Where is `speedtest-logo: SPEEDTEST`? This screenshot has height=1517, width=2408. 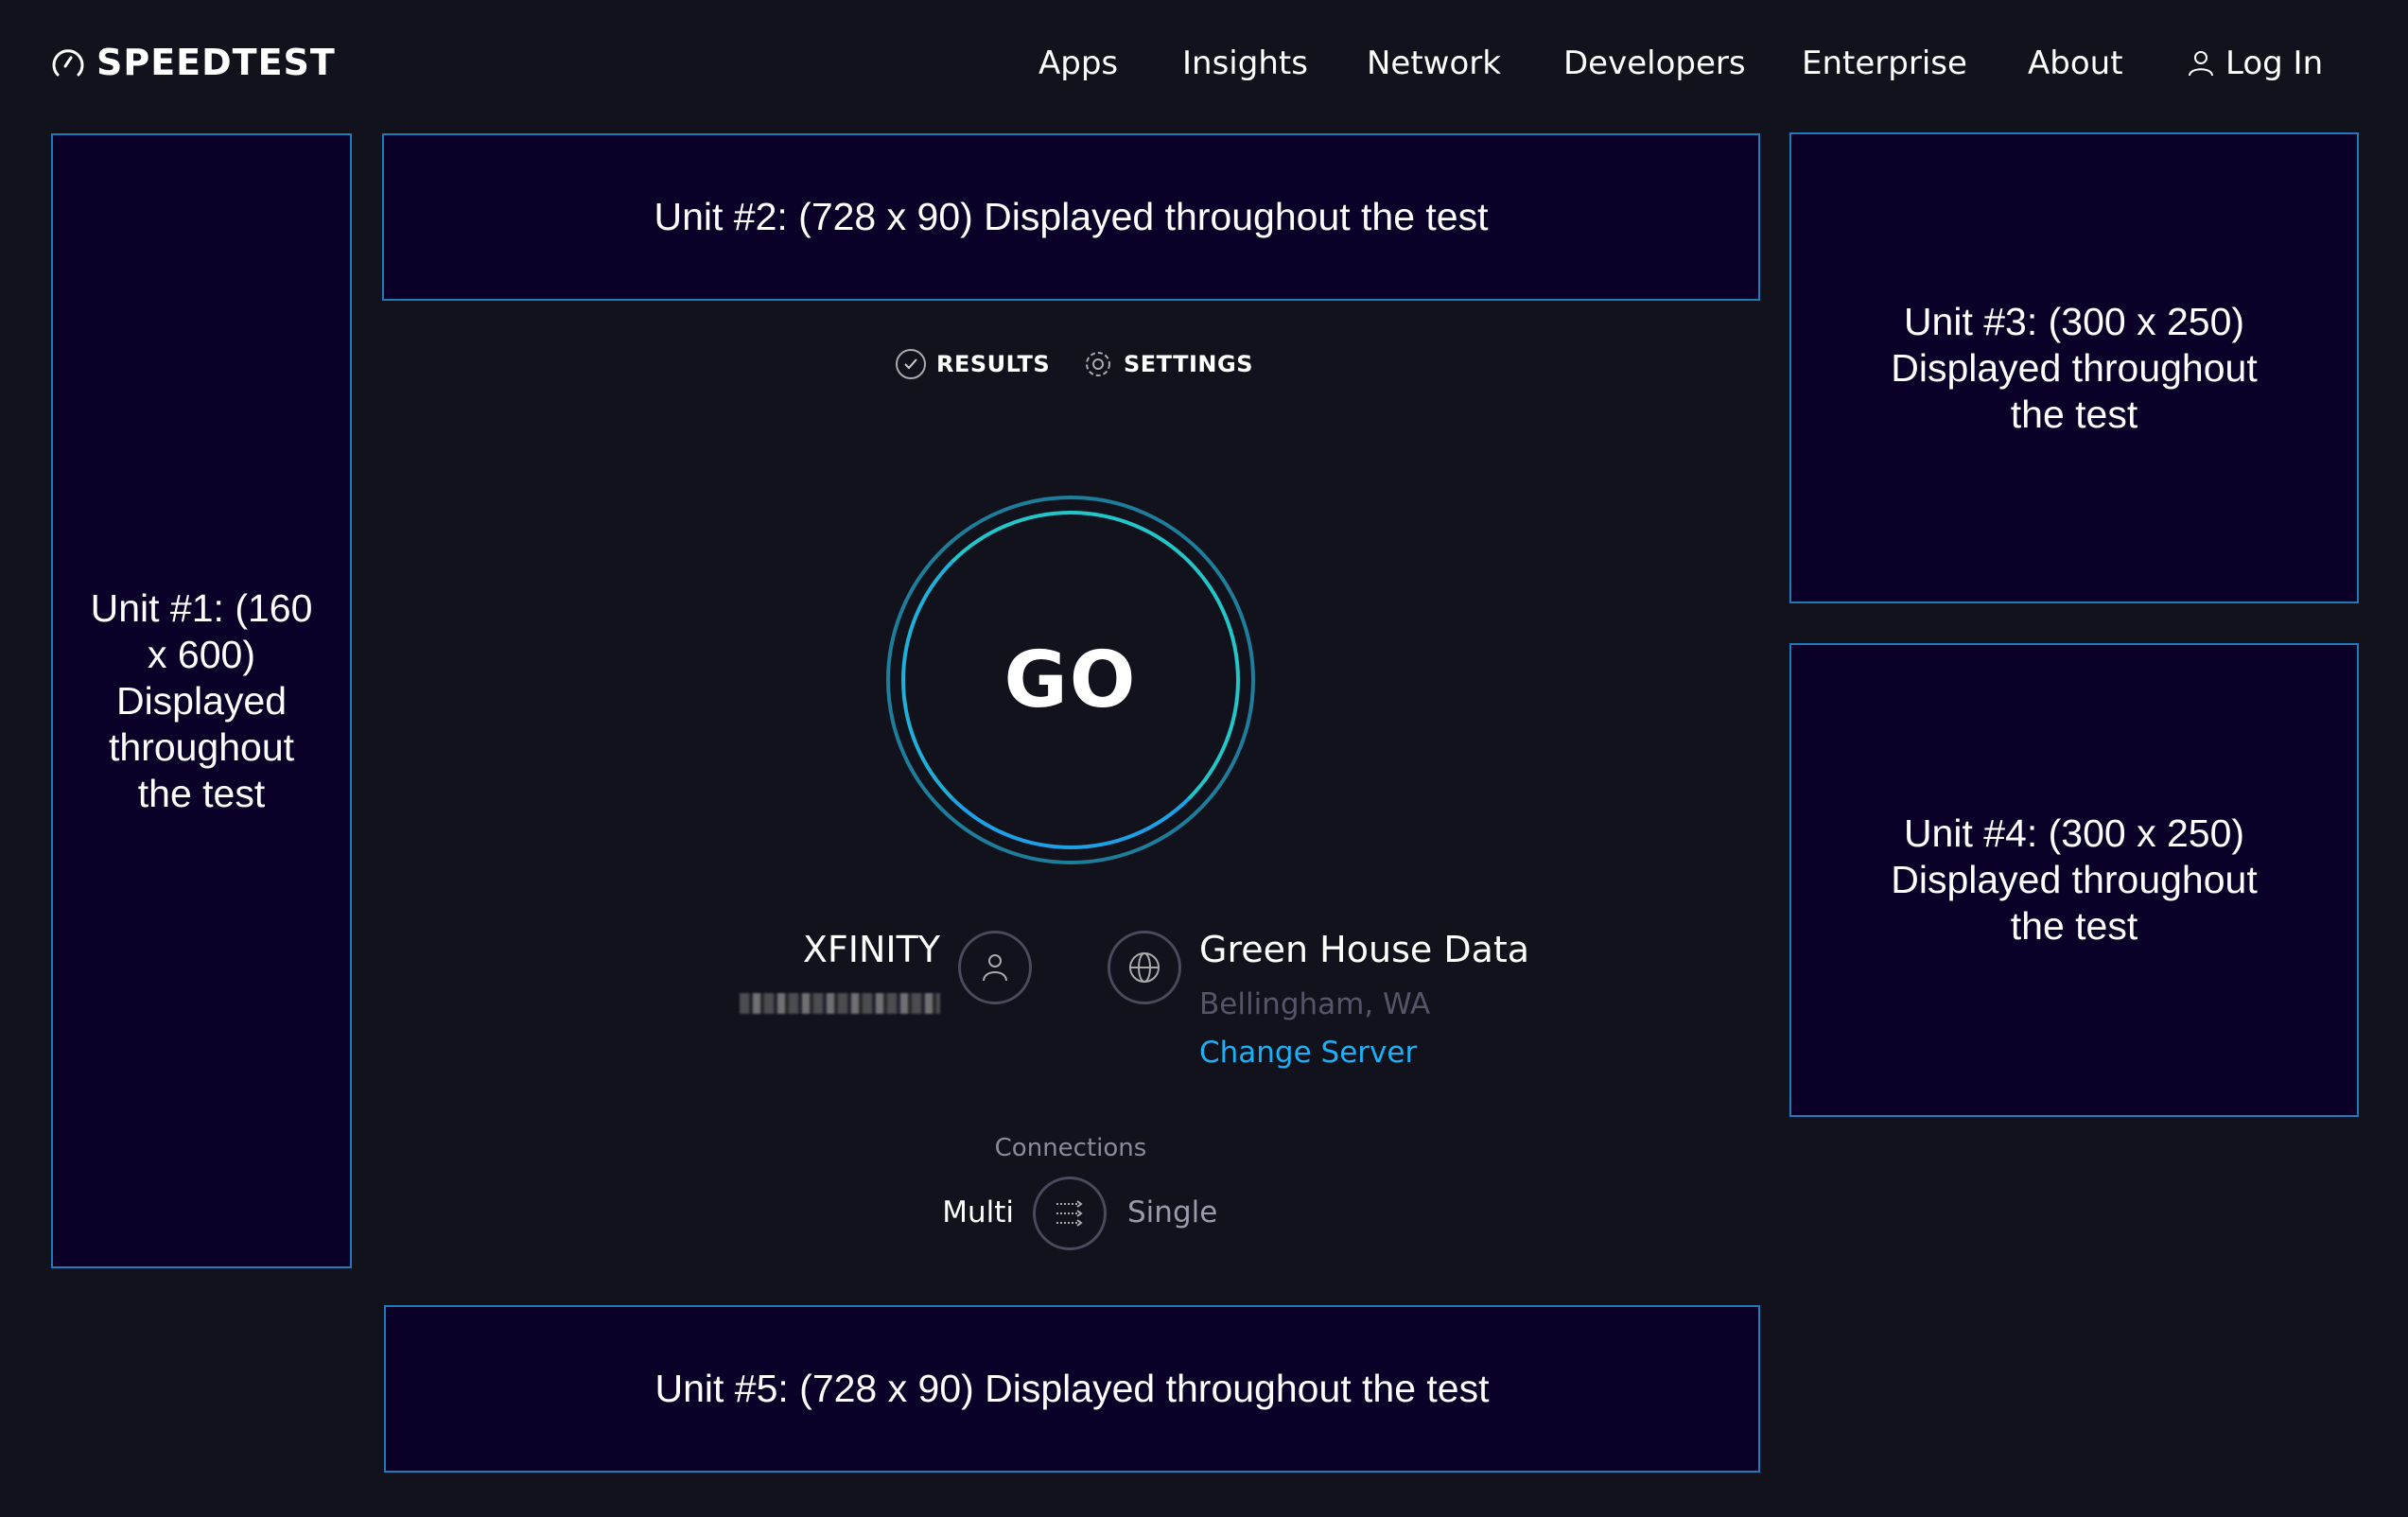
speedtest-logo: SPEEDTEST is located at coordinates (193, 62).